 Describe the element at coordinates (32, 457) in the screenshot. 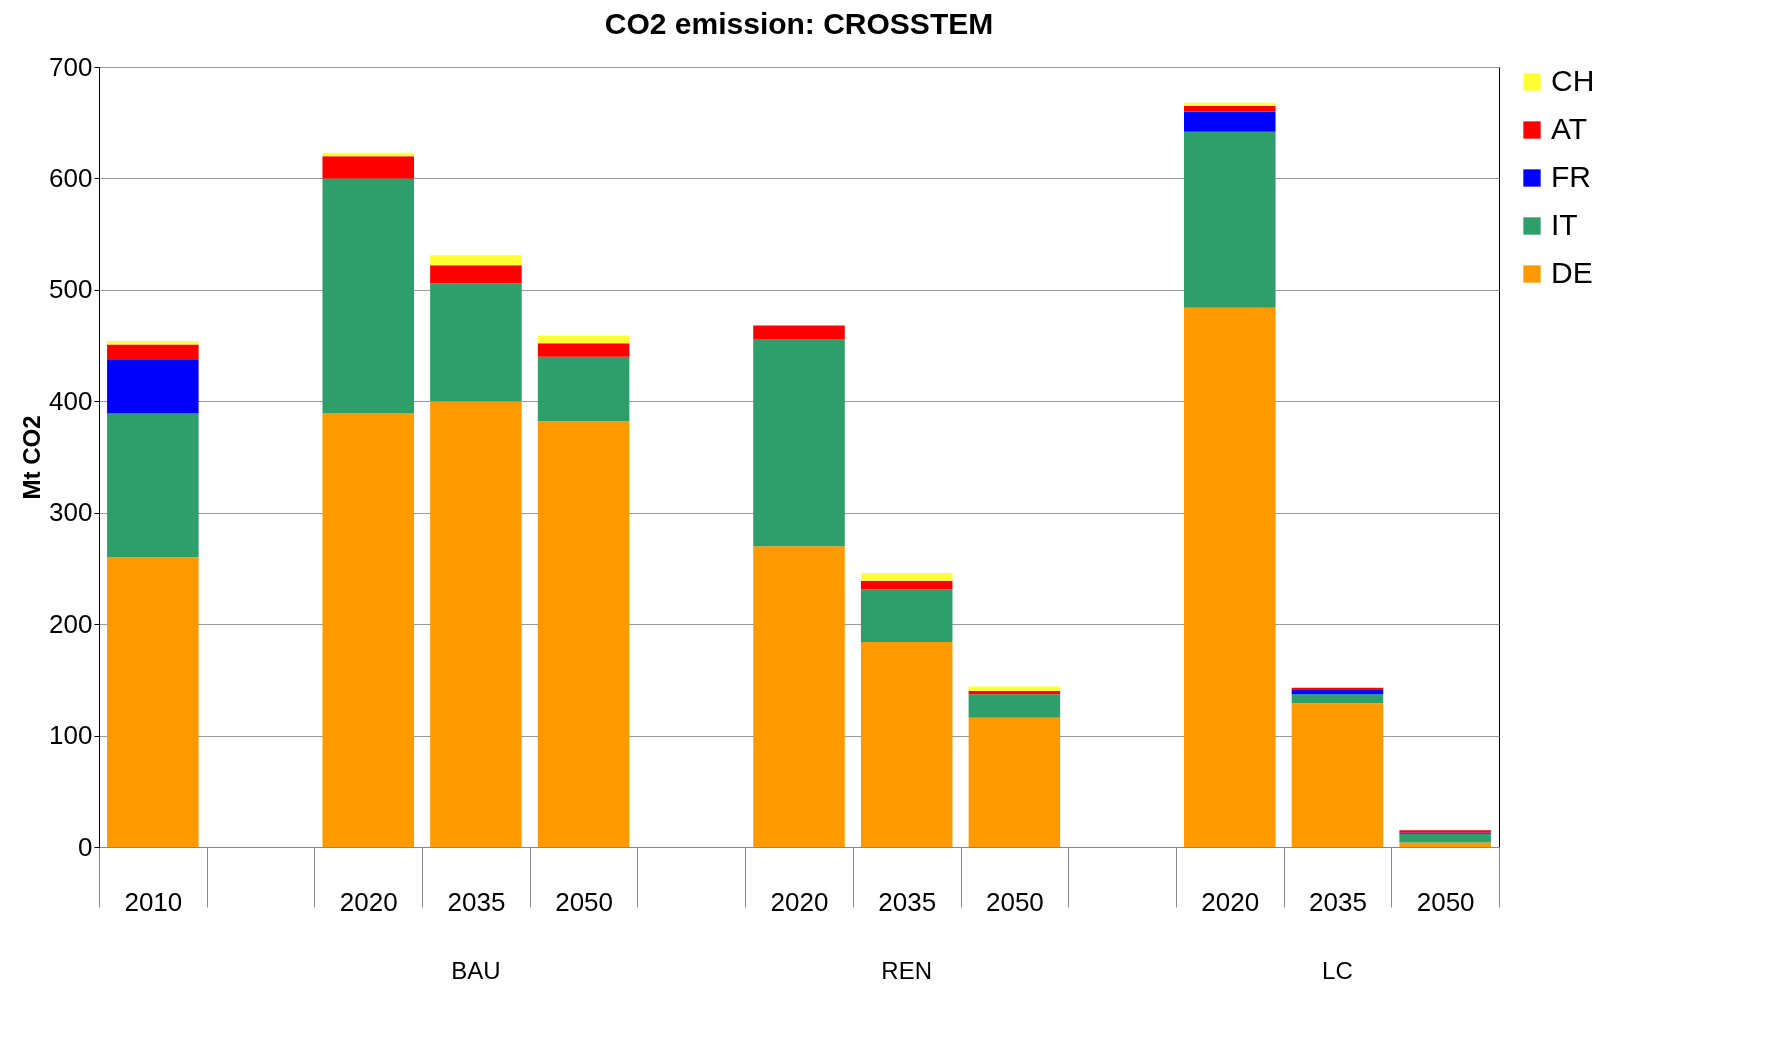

I see `y-axis-title: Mt CO2` at that location.